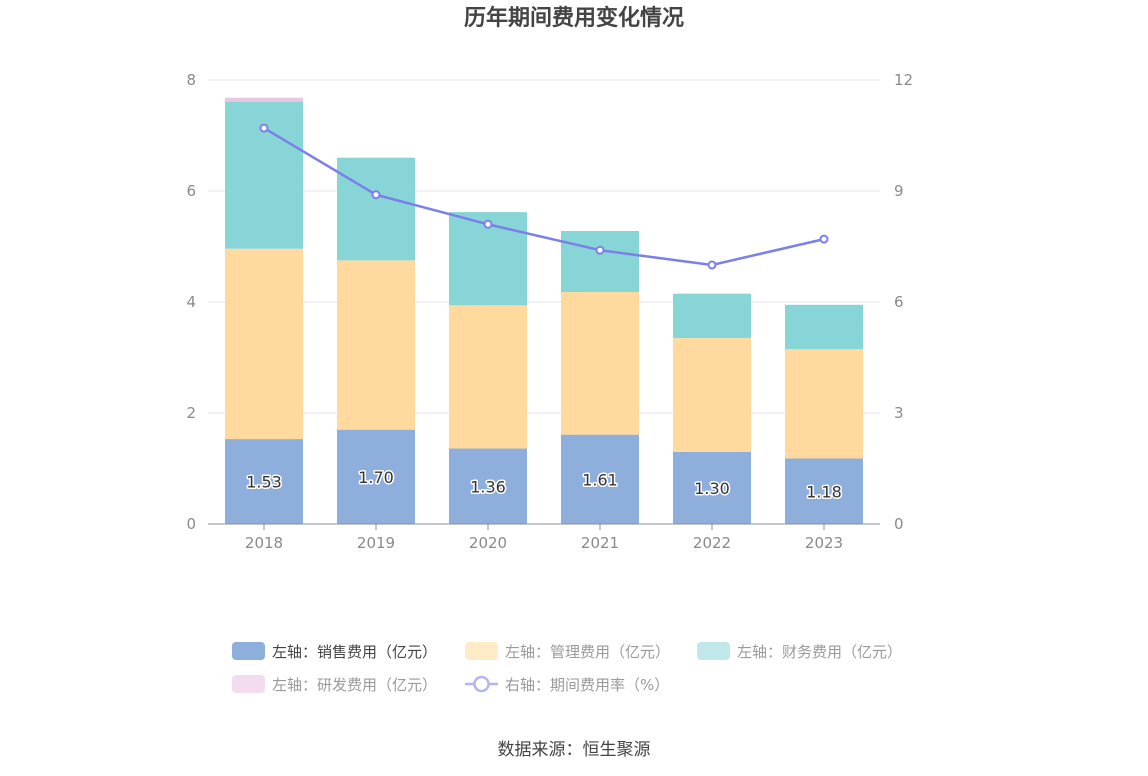 Image resolution: width=1148 pixels, height=776 pixels. What do you see at coordinates (824, 327) in the screenshot?
I see `bar-segment-2023-s2` at bounding box center [824, 327].